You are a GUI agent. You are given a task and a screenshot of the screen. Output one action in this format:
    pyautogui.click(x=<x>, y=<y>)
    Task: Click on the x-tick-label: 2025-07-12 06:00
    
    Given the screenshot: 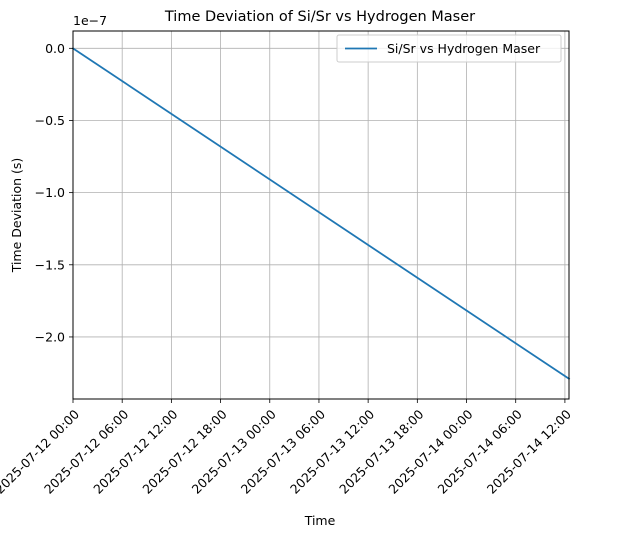 What is the action you would take?
    pyautogui.click(x=86, y=451)
    